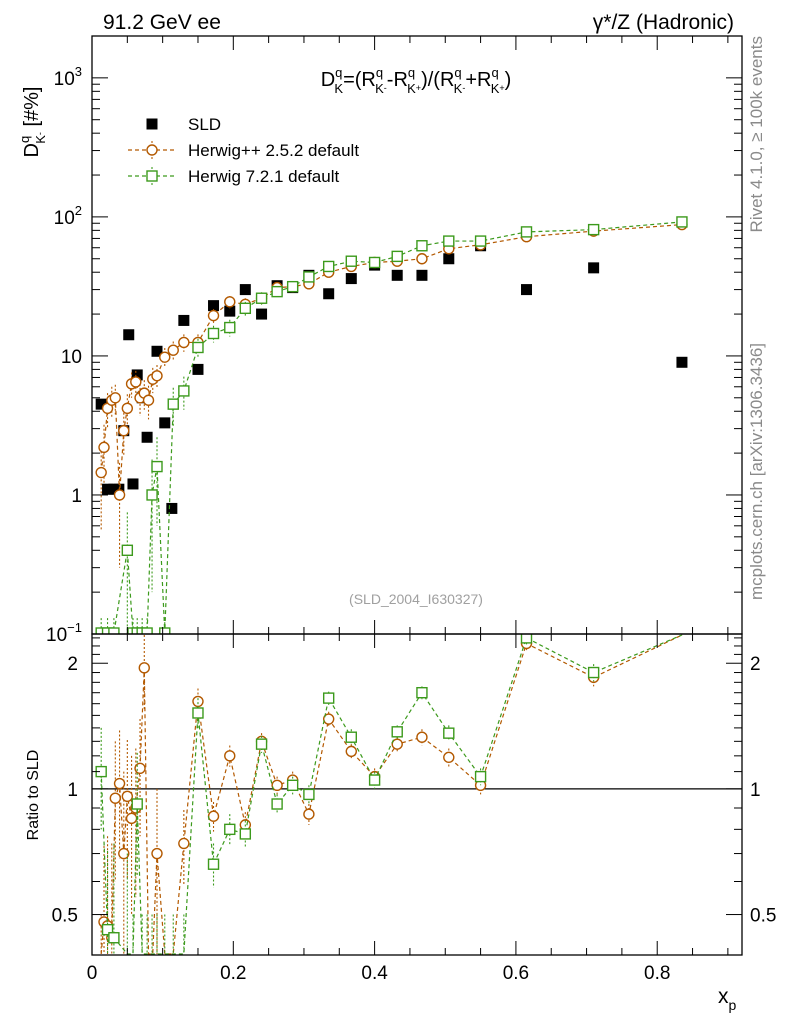 The width and height of the screenshot is (786, 1024). I want to click on analysis-id-label: (SLD_2004_I630327), so click(416, 599).